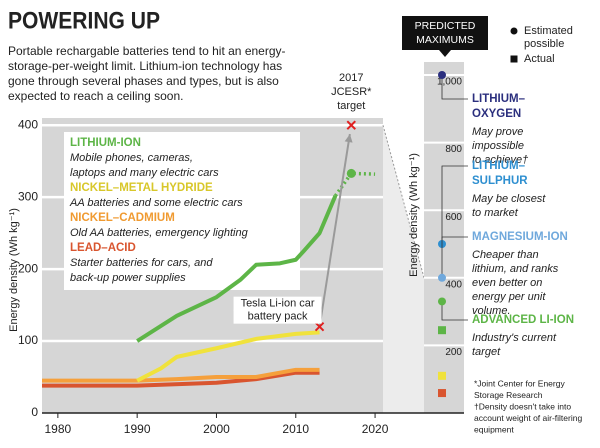  Describe the element at coordinates (131, 158) in the screenshot. I see `legend-description: Mobile phones, cameras,` at that location.